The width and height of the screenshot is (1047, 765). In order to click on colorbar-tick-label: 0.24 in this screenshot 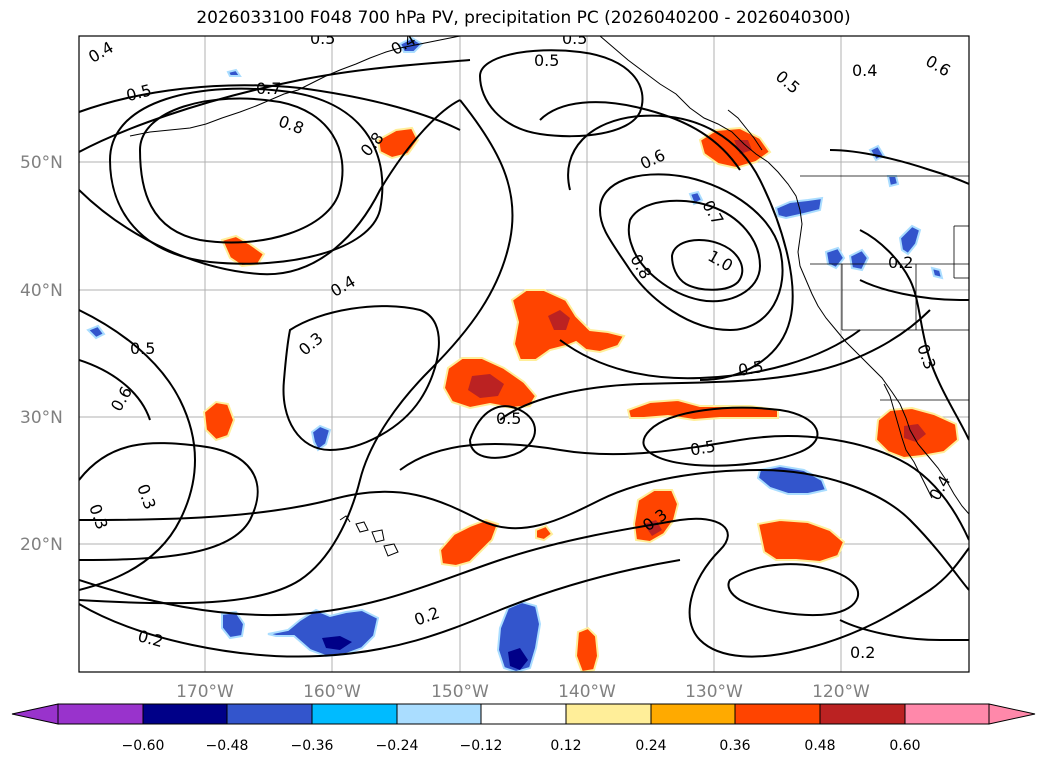, I will do `click(650, 746)`.